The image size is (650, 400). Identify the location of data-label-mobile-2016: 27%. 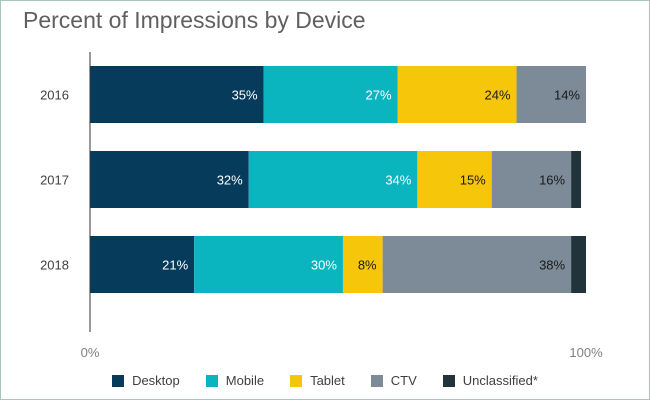
(378, 95).